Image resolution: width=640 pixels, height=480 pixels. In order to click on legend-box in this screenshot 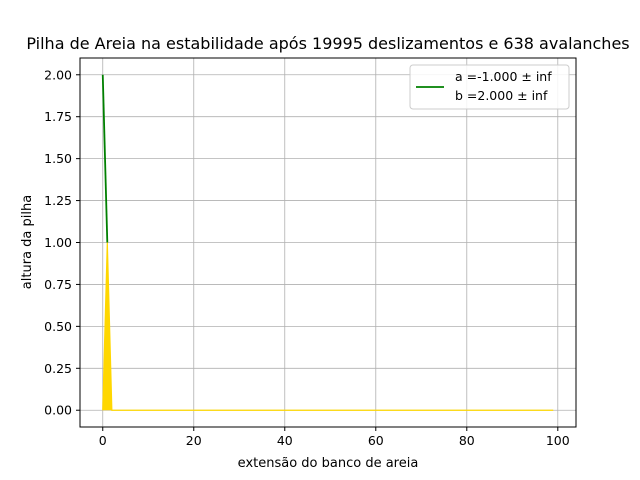, I will do `click(489, 87)`.